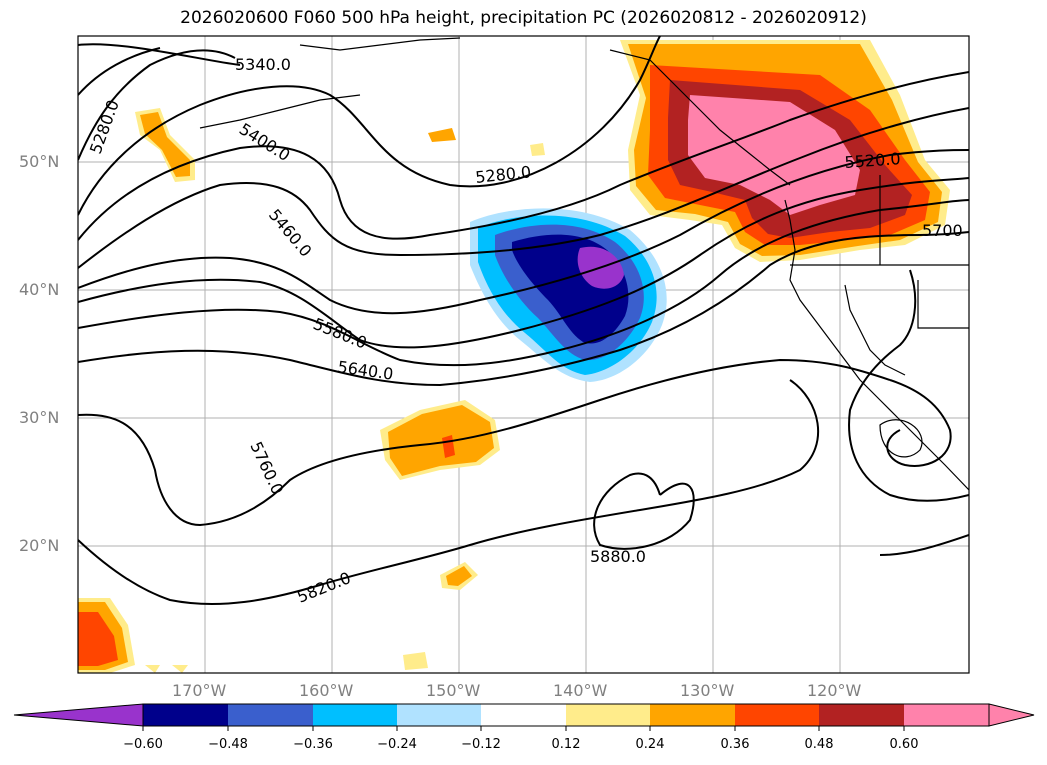 The image size is (1047, 765). I want to click on contour-label: 5640.0, so click(365, 370).